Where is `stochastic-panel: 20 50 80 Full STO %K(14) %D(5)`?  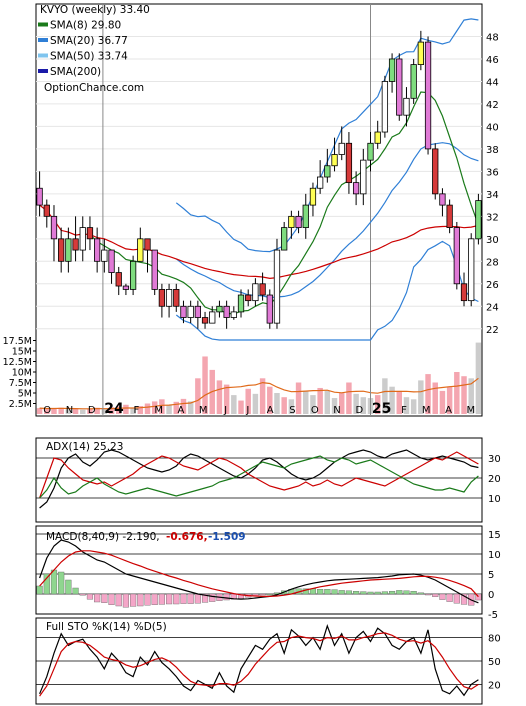
stochastic-panel: 20 50 80 Full STO %K(14) %D(5) is located at coordinates (268, 661).